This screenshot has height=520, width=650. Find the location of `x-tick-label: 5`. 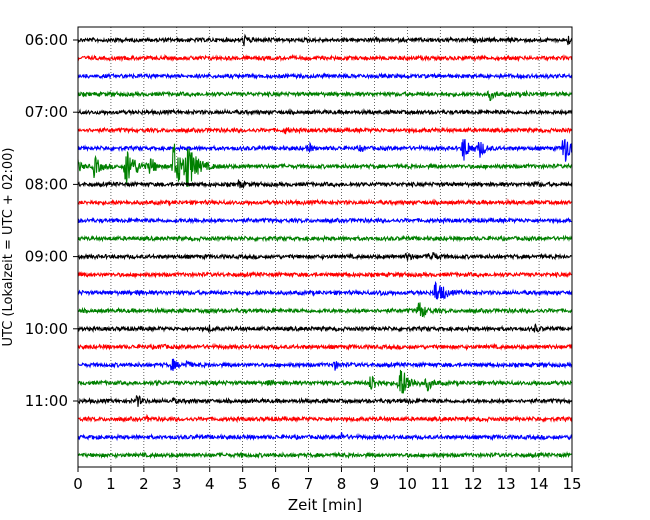

x-tick-label: 5 is located at coordinates (243, 484).